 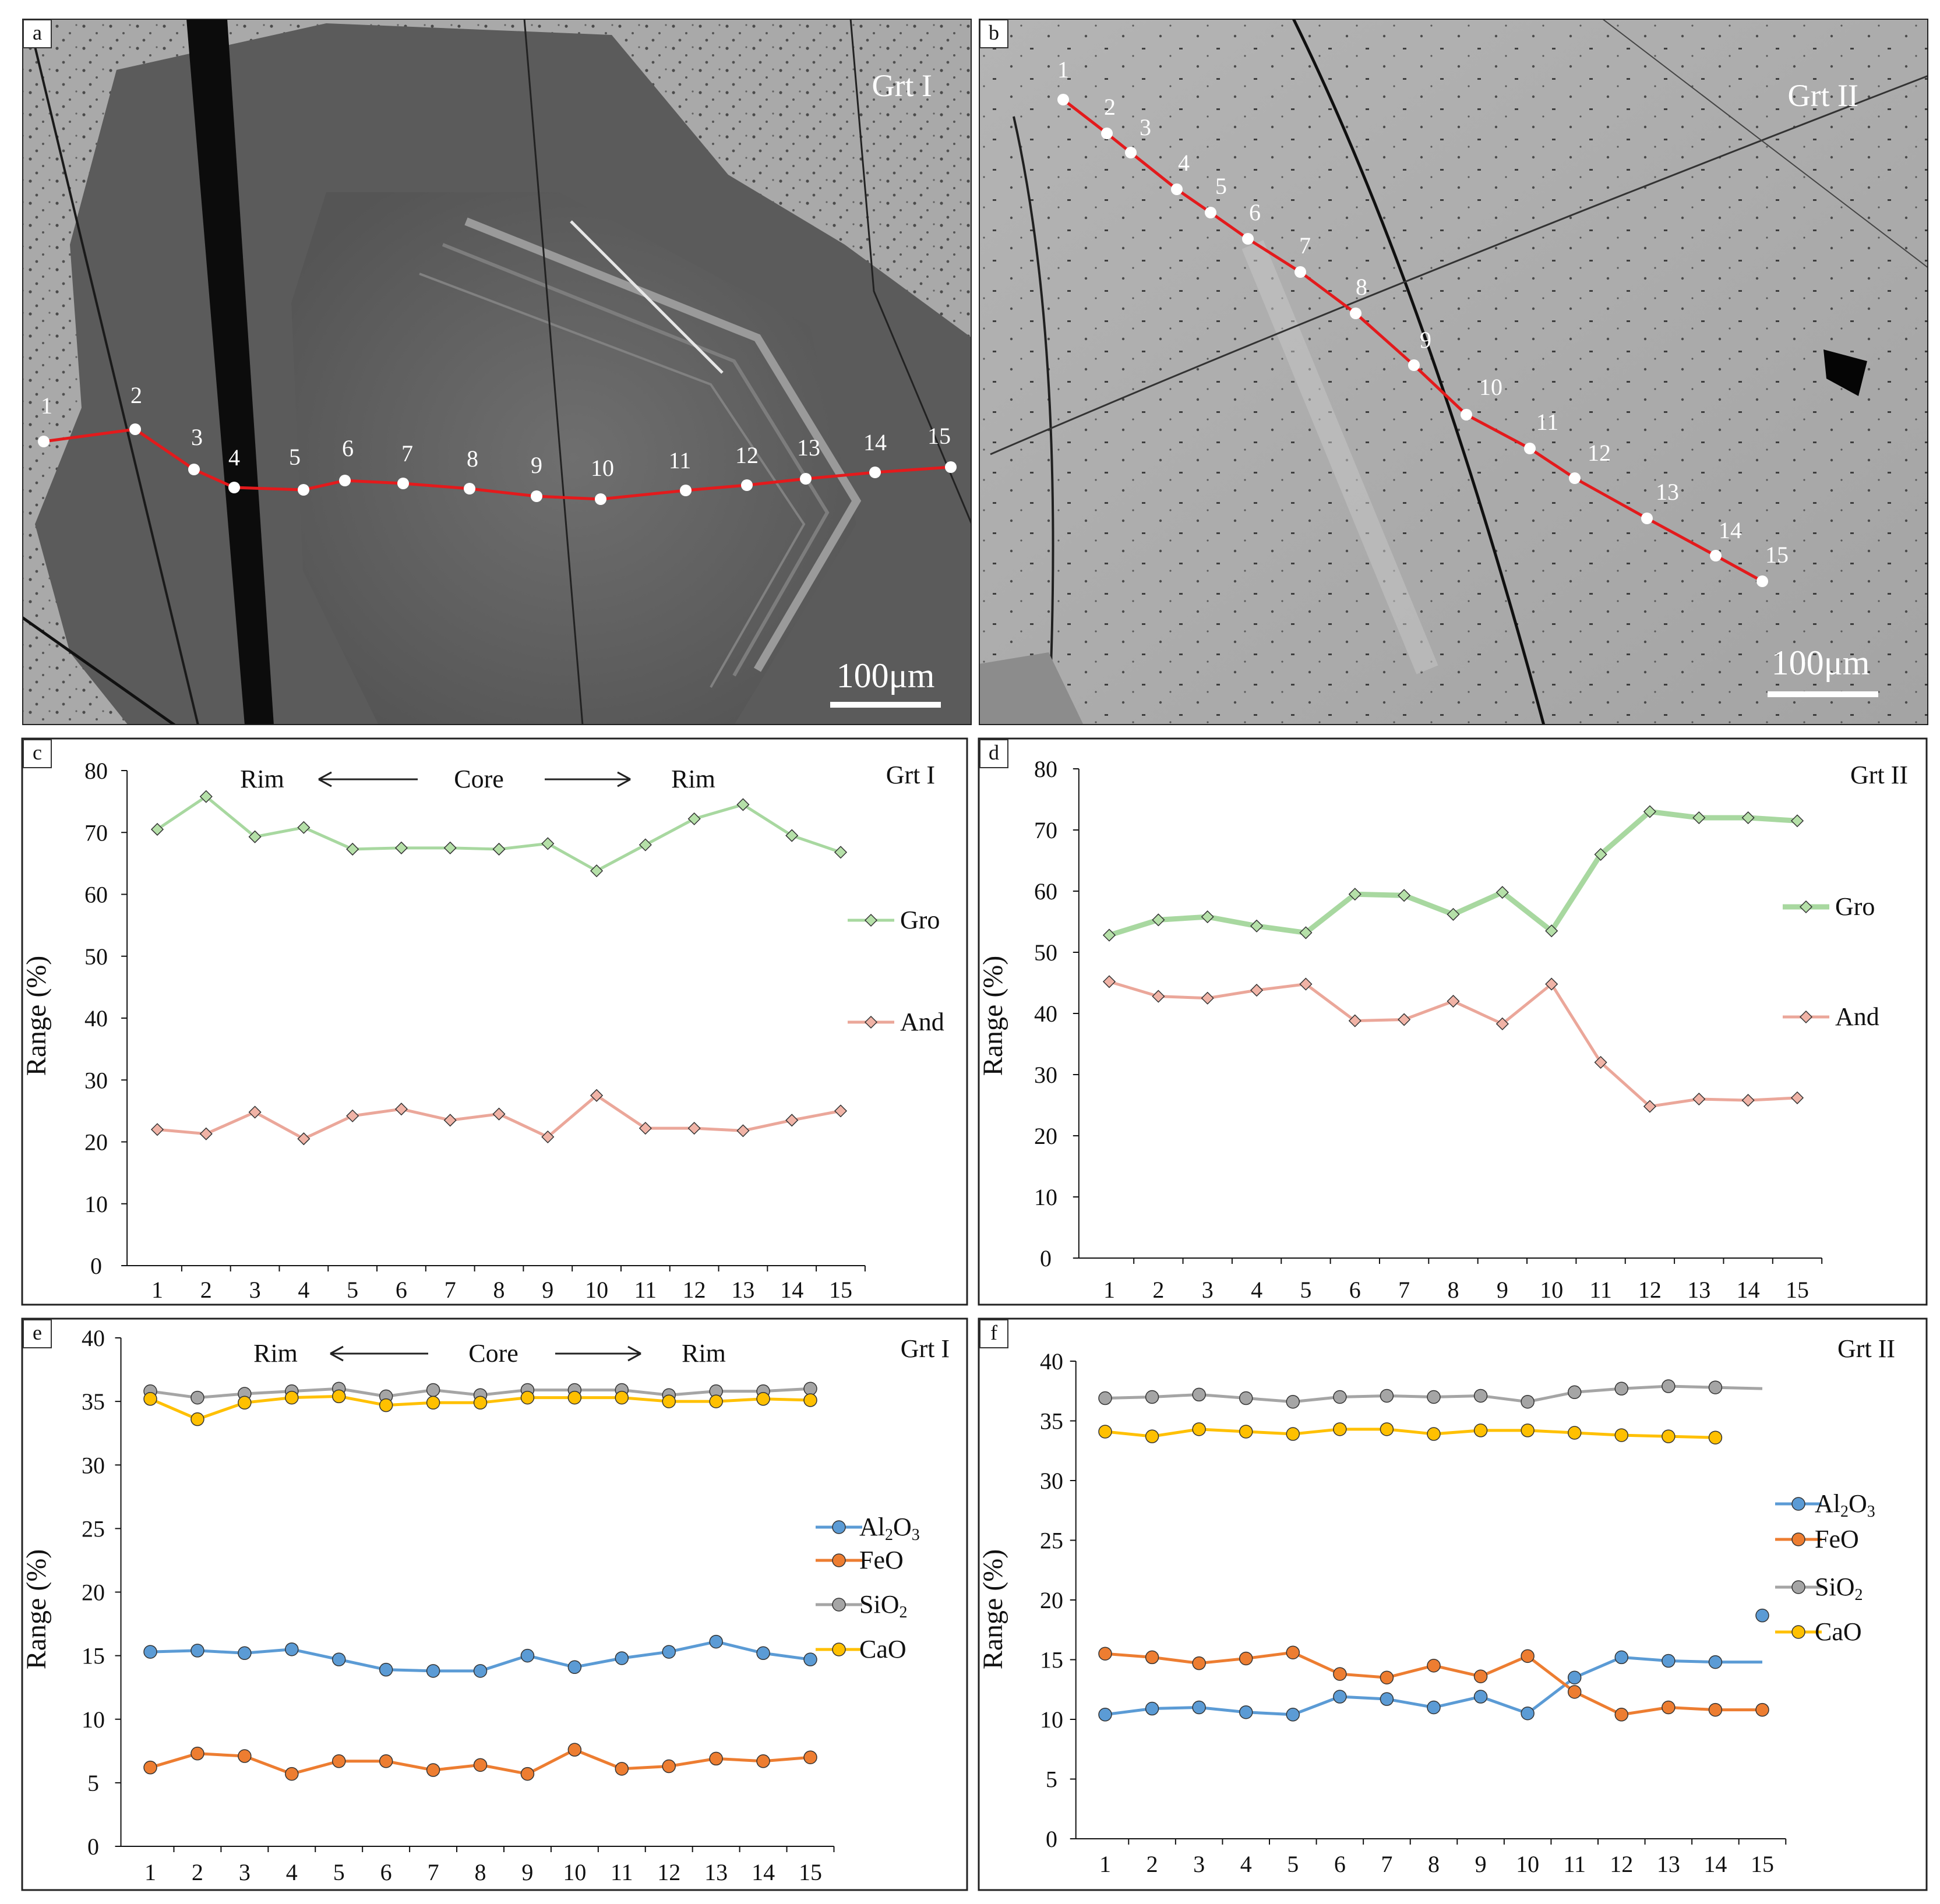 I want to click on y-tick-label: 0, so click(x=1046, y=1258).